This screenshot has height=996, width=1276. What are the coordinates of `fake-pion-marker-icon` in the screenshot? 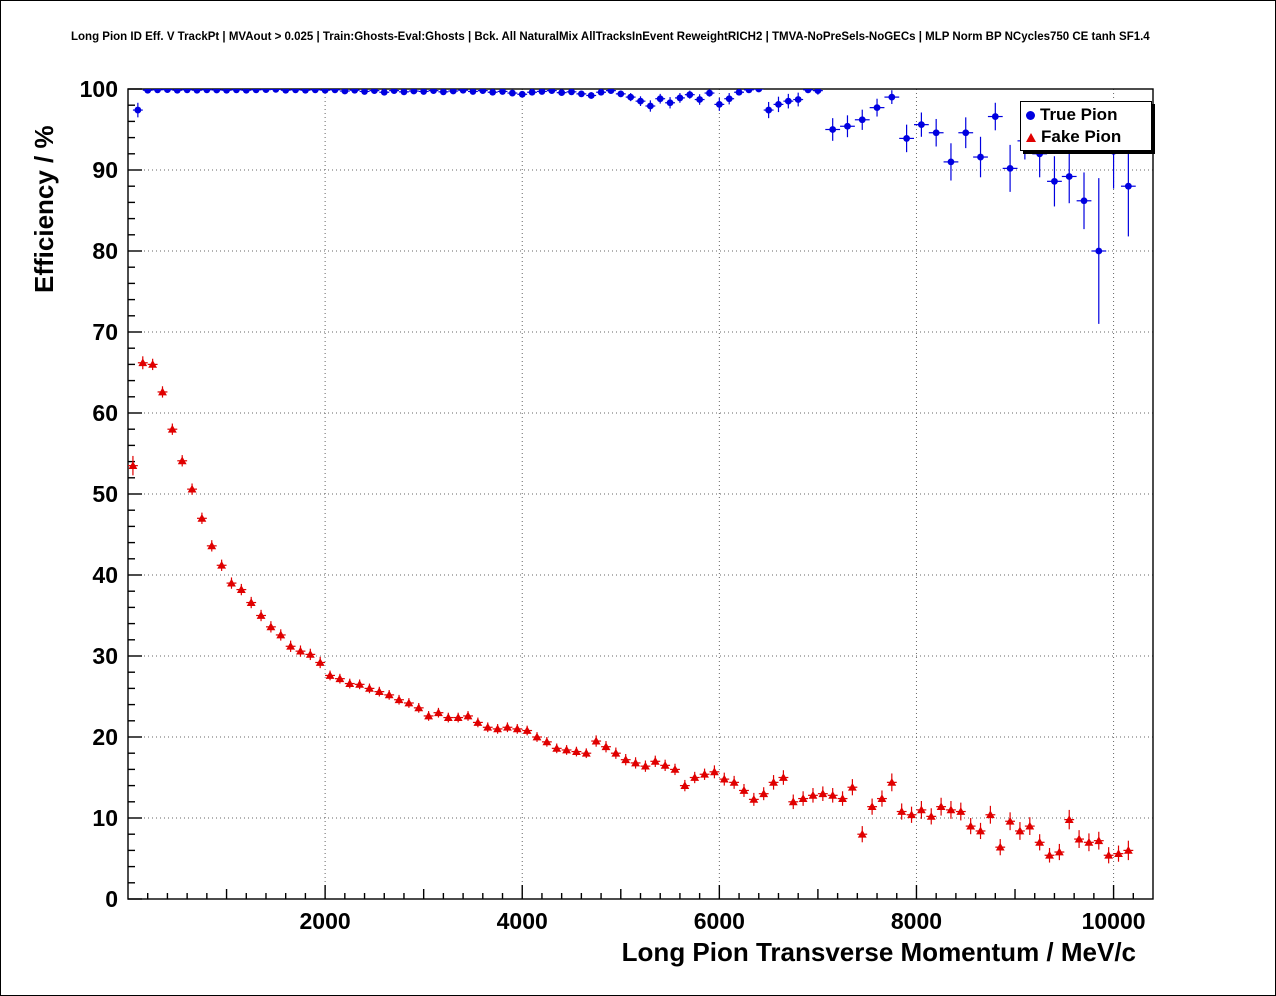 It's located at (1031, 137).